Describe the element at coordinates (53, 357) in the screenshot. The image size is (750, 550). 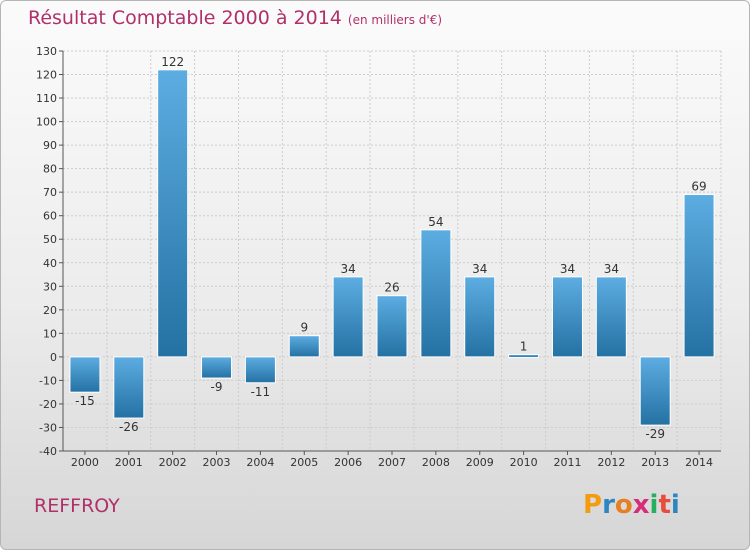
I see `y-tick-label: 0` at that location.